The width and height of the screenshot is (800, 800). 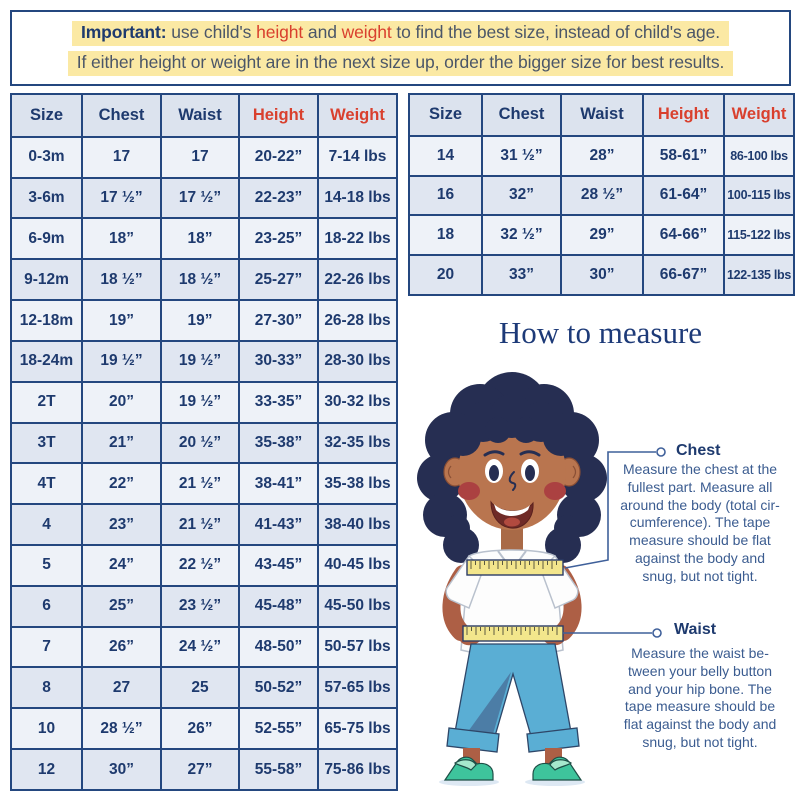 I want to click on notice-weight-word: weight, so click(x=366, y=31).